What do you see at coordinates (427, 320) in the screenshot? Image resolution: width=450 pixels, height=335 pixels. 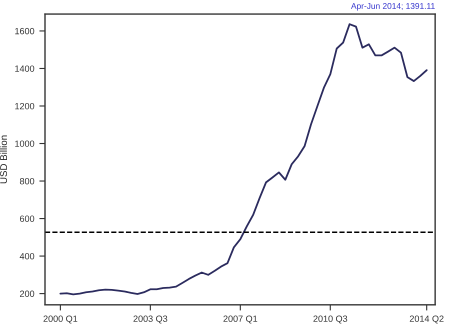 I see `x-tick-label: 2014 Q2` at bounding box center [427, 320].